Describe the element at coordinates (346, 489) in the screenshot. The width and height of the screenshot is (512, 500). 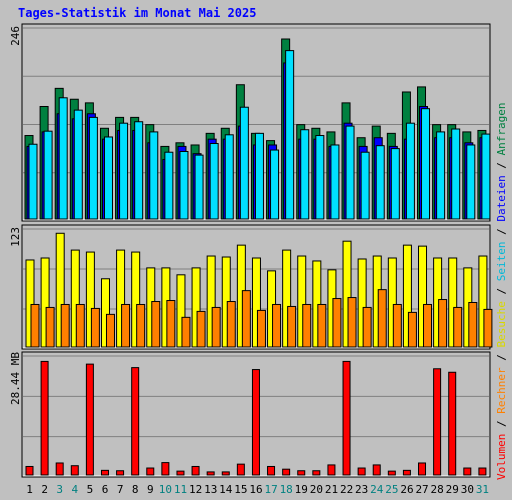
I see `x-tick-label: 22` at that location.